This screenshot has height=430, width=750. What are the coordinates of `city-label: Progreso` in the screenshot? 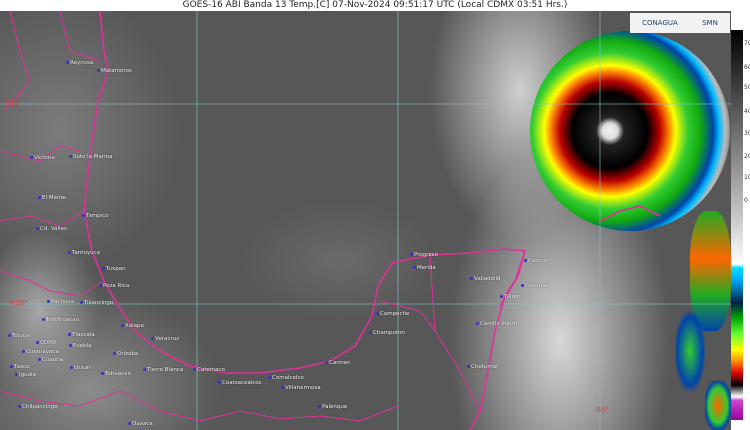 It's located at (424, 255).